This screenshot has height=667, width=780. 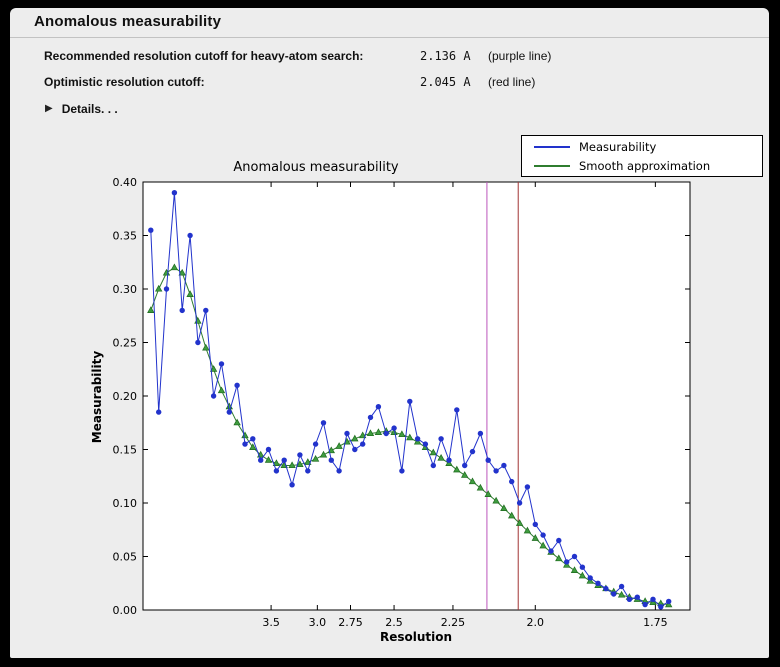 What do you see at coordinates (552, 165) in the screenshot?
I see `legend-swatch-smooth-approximation` at bounding box center [552, 165].